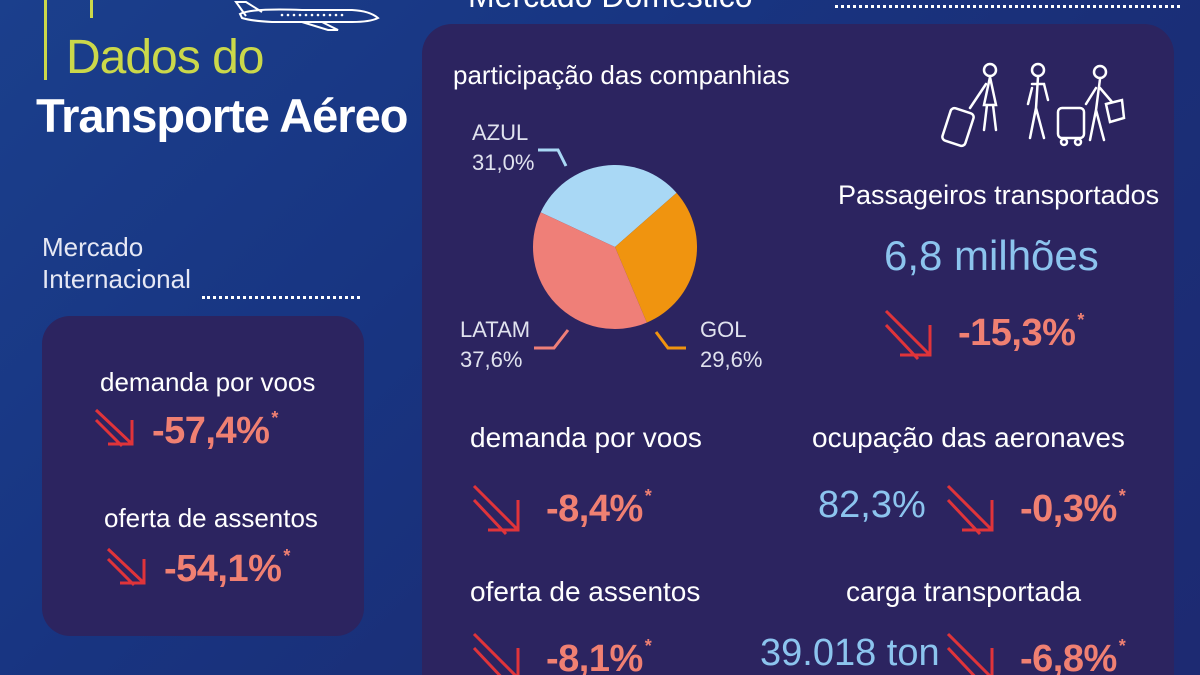  What do you see at coordinates (656, 257) in the screenshot?
I see `pie-slice-gol` at bounding box center [656, 257].